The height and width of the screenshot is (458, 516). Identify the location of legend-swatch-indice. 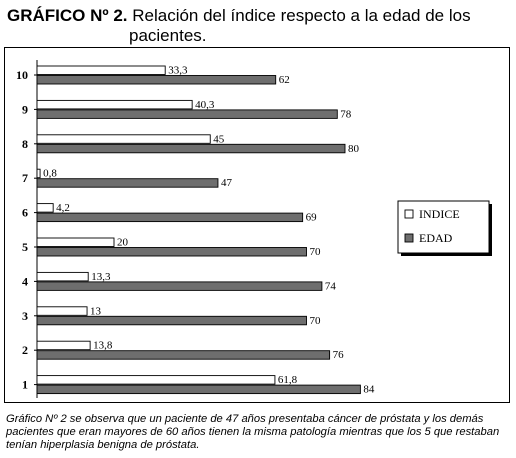
(409, 214).